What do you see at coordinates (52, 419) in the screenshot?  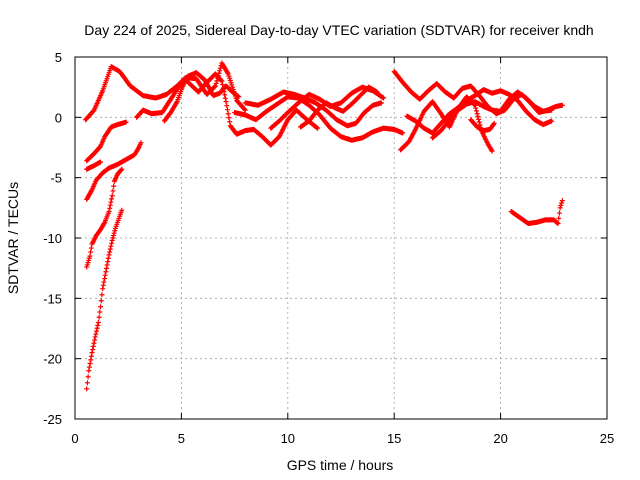 I see `y-tick-label: -25` at bounding box center [52, 419].